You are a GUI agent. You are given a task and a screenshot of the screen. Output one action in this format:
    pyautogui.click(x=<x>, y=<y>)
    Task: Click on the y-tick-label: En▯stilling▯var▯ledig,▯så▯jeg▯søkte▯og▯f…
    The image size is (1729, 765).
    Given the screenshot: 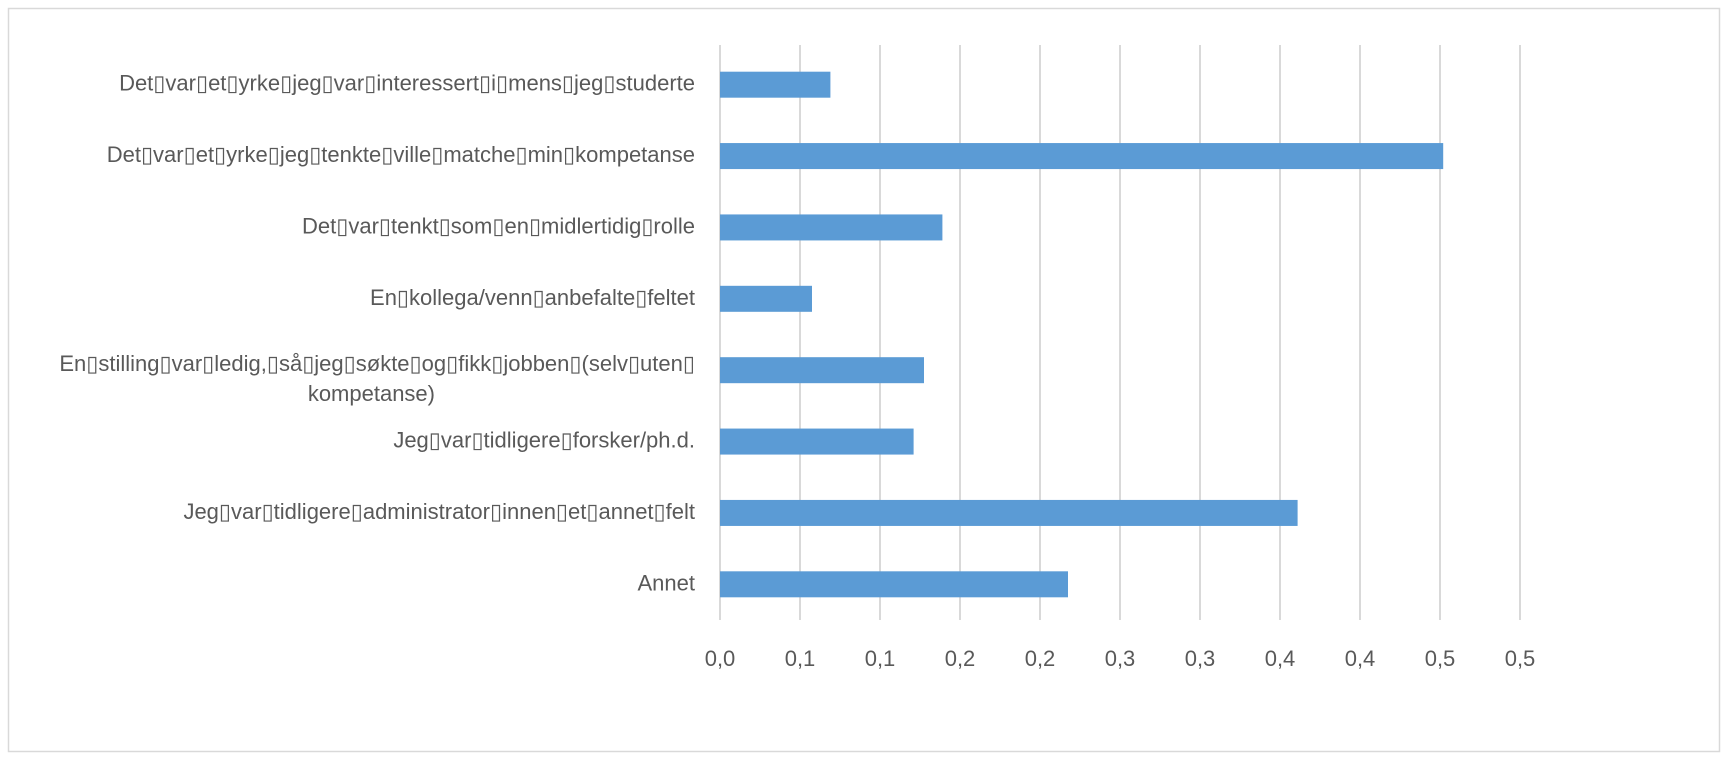 What is the action you would take?
    pyautogui.click(x=377, y=378)
    